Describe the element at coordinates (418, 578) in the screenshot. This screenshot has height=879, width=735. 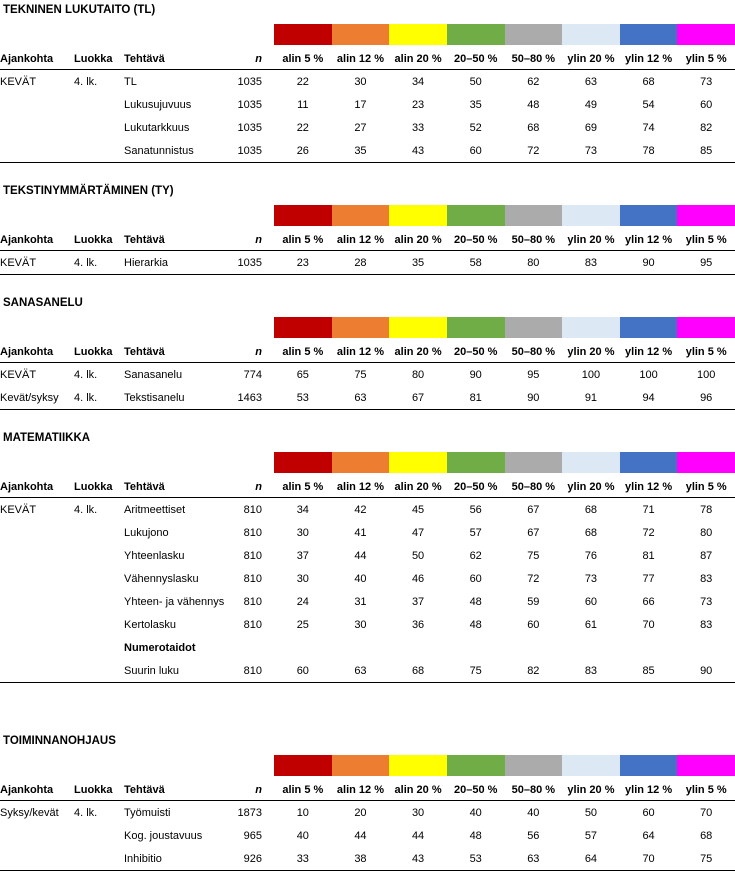
I see `cell-value: 46` at that location.